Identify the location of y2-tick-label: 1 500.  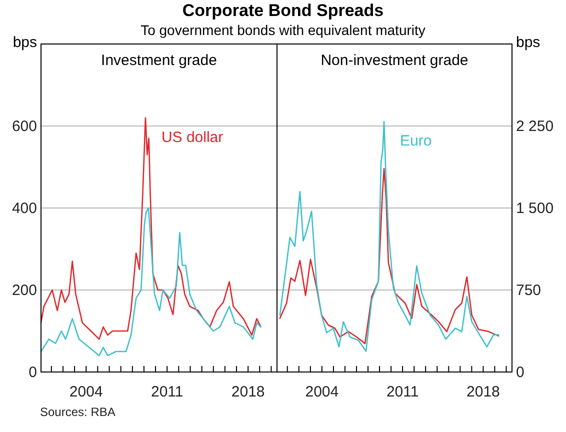
(535, 208).